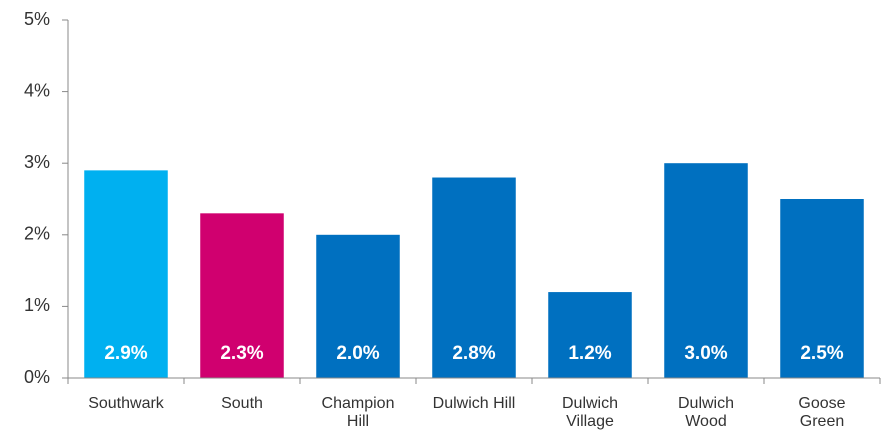  I want to click on value-label: 2.0%, so click(357, 353).